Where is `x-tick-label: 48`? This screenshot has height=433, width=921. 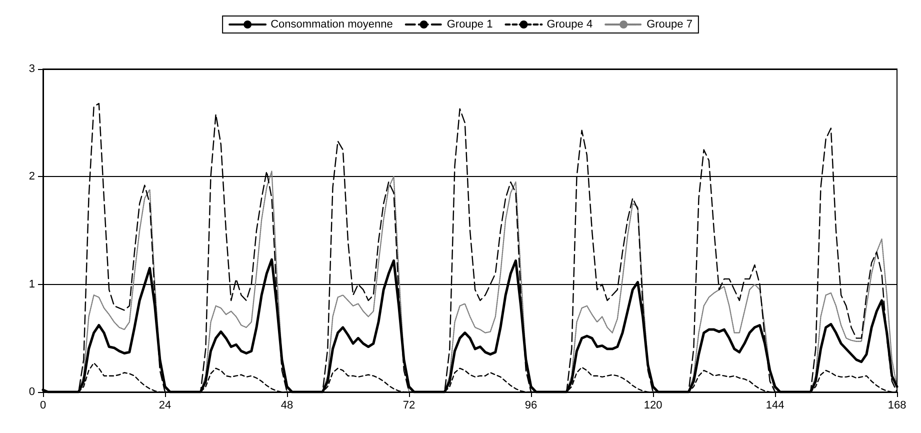 x-tick-label: 48 is located at coordinates (287, 406).